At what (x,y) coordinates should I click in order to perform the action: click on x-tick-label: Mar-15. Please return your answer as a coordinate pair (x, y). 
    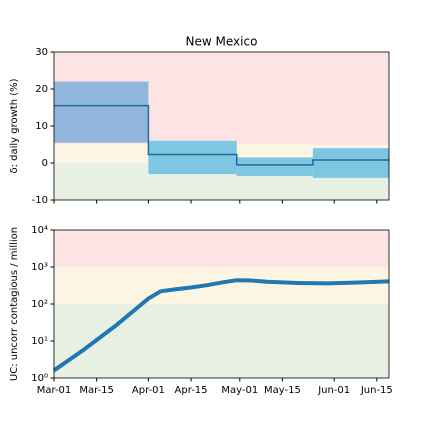
    Looking at the image, I should click on (96, 390).